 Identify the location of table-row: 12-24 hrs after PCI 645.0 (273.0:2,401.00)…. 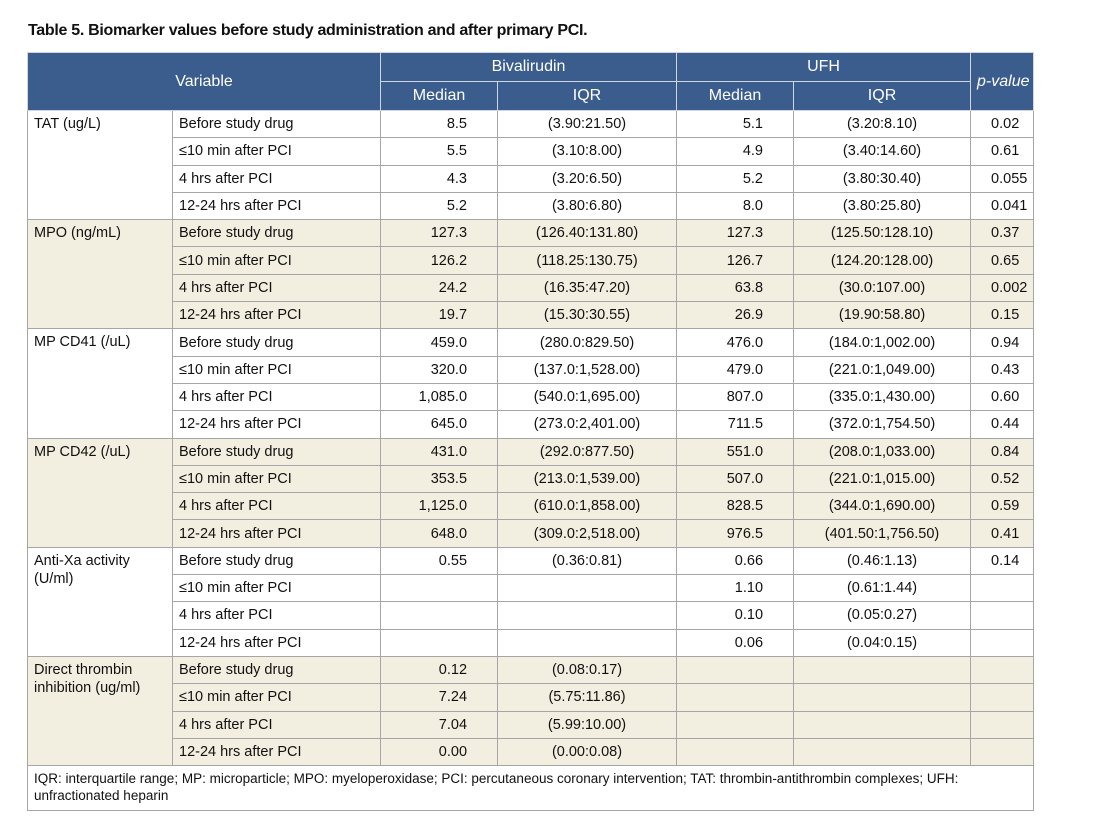
(531, 424).